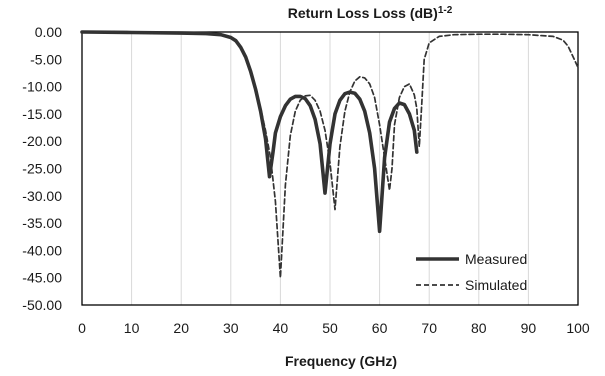 The image size is (605, 376). I want to click on y-tick-label: -40.00, so click(42, 250).